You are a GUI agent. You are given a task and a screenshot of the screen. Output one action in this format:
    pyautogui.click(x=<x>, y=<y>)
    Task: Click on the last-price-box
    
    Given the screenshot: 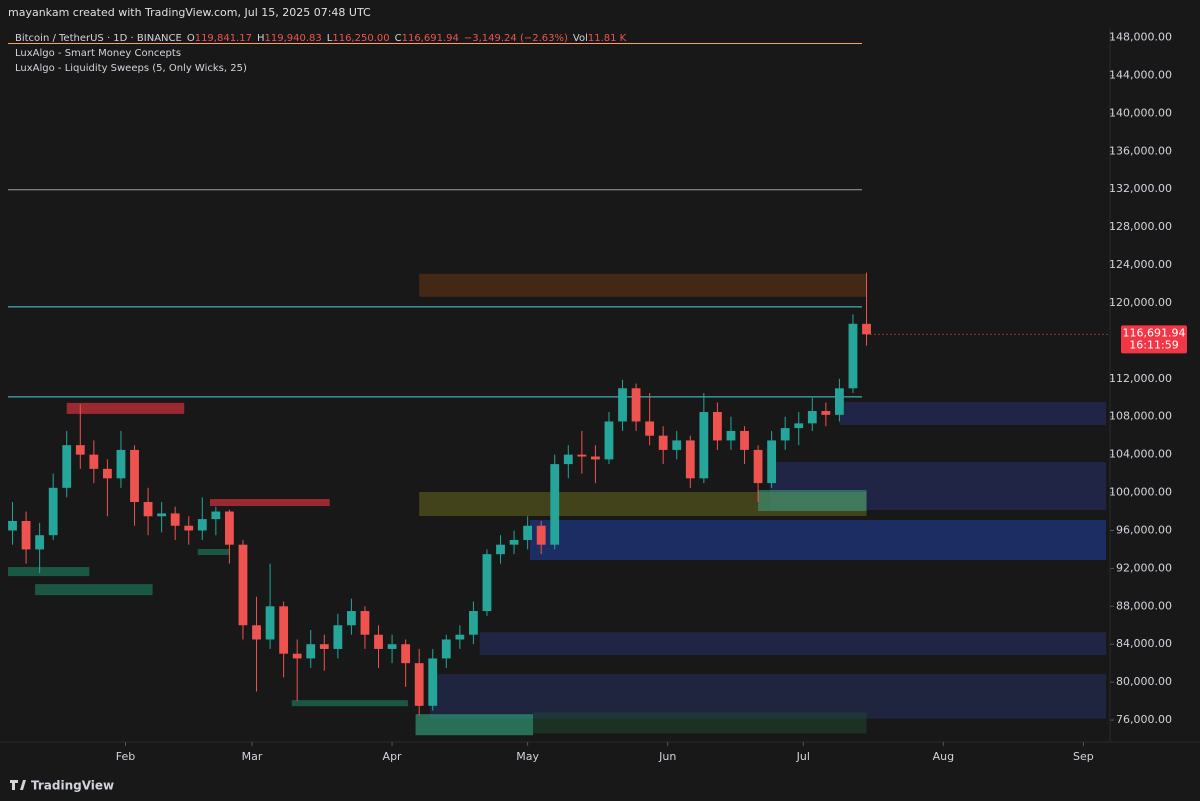 What is the action you would take?
    pyautogui.click(x=1154, y=339)
    